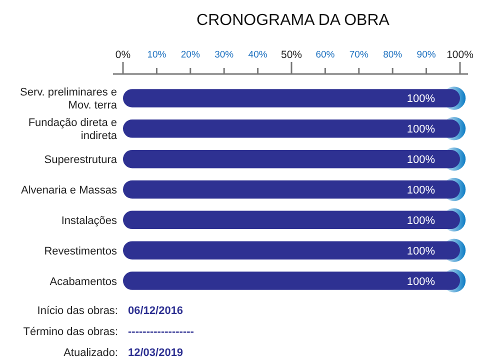 This screenshot has width=478, height=362. What do you see at coordinates (460, 55) in the screenshot?
I see `x-tick-label: 100%` at bounding box center [460, 55].